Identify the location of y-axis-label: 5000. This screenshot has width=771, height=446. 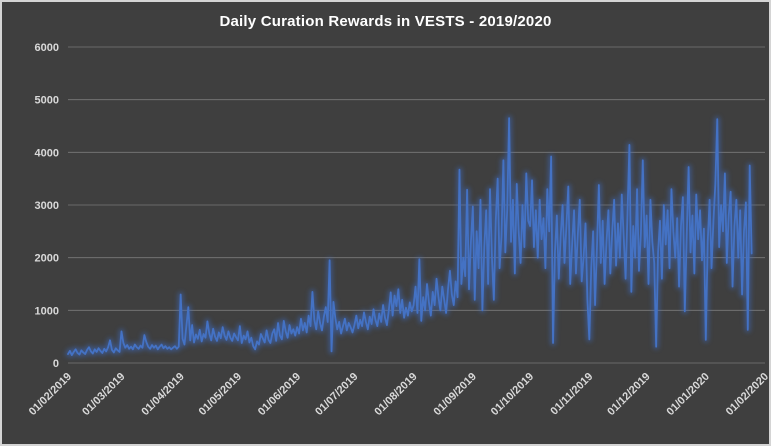
(47, 101).